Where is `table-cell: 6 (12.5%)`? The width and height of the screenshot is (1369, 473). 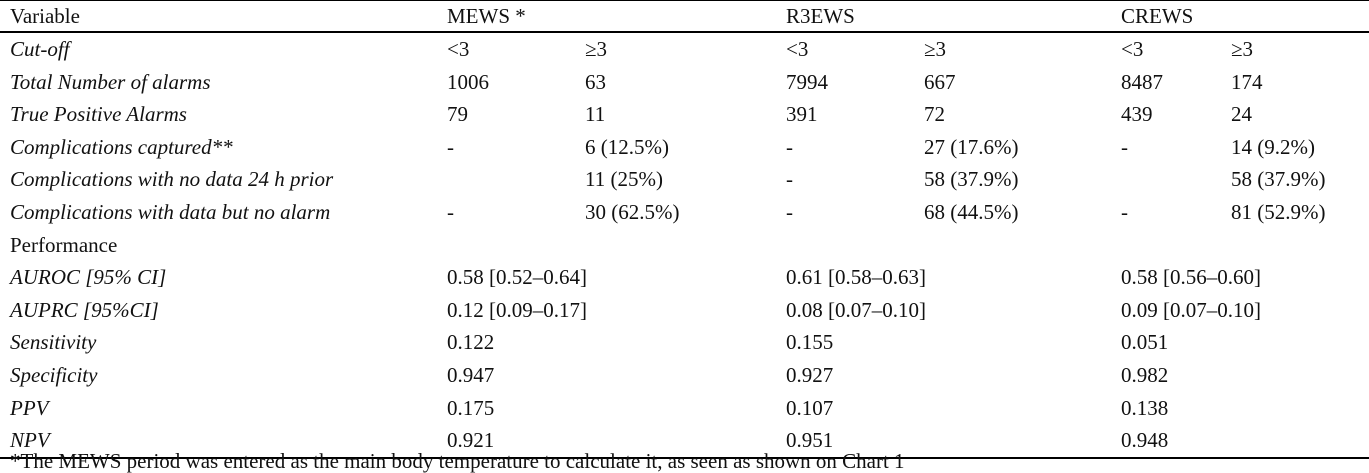
table-cell: 6 (12.5%) is located at coordinates (627, 146).